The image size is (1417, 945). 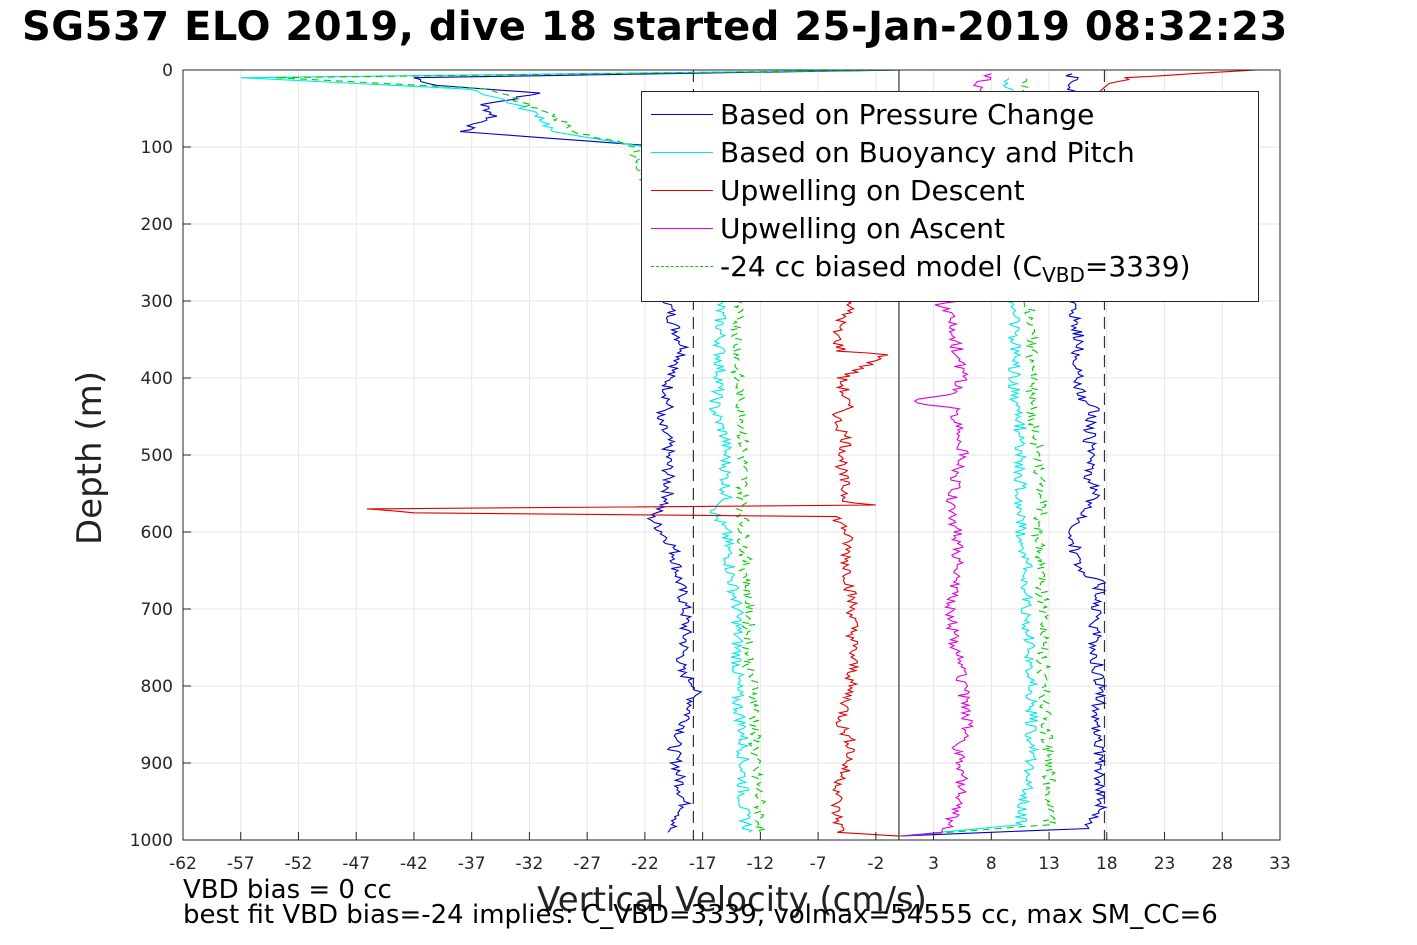 What do you see at coordinates (530, 864) in the screenshot?
I see `x-tick-label-6: -32` at bounding box center [530, 864].